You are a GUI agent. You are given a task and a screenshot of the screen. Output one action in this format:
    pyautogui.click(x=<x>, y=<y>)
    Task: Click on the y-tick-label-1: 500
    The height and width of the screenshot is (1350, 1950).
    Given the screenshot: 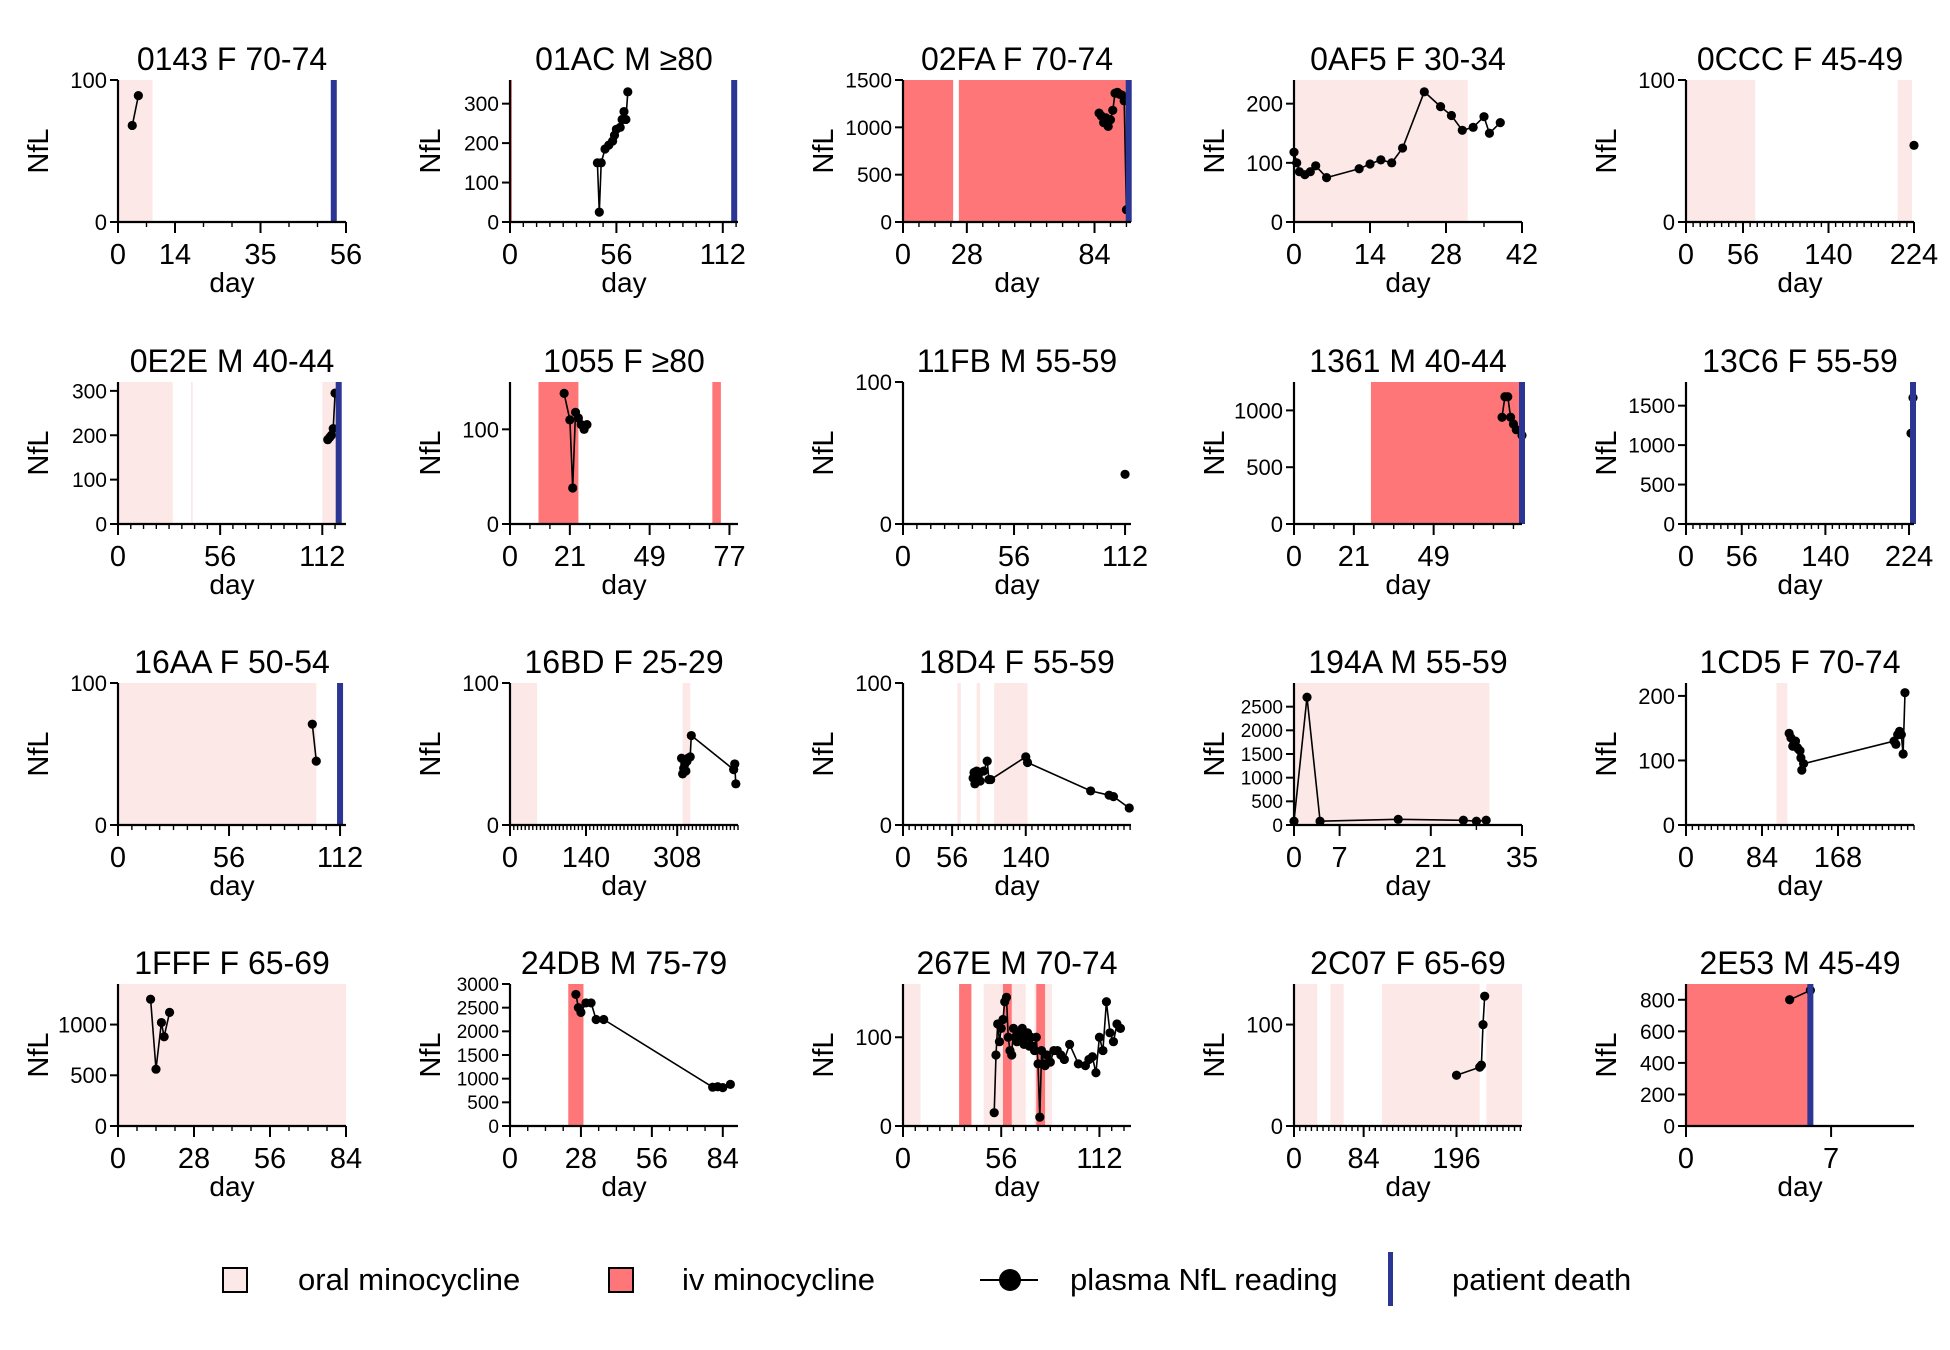 What is the action you would take?
    pyautogui.click(x=874, y=175)
    